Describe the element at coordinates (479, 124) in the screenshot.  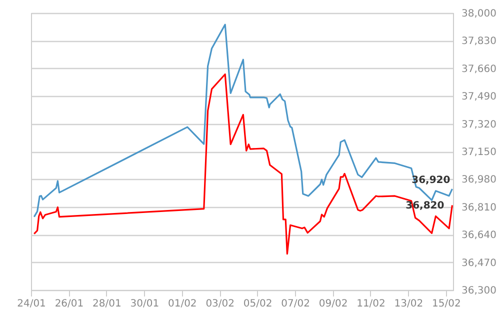
I see `y-tick-label: 37,320` at that location.